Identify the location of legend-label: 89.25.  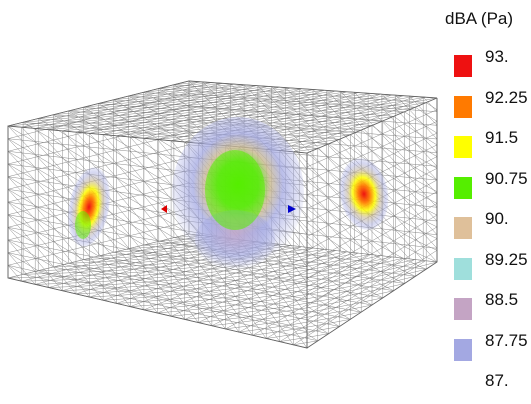
(506, 259).